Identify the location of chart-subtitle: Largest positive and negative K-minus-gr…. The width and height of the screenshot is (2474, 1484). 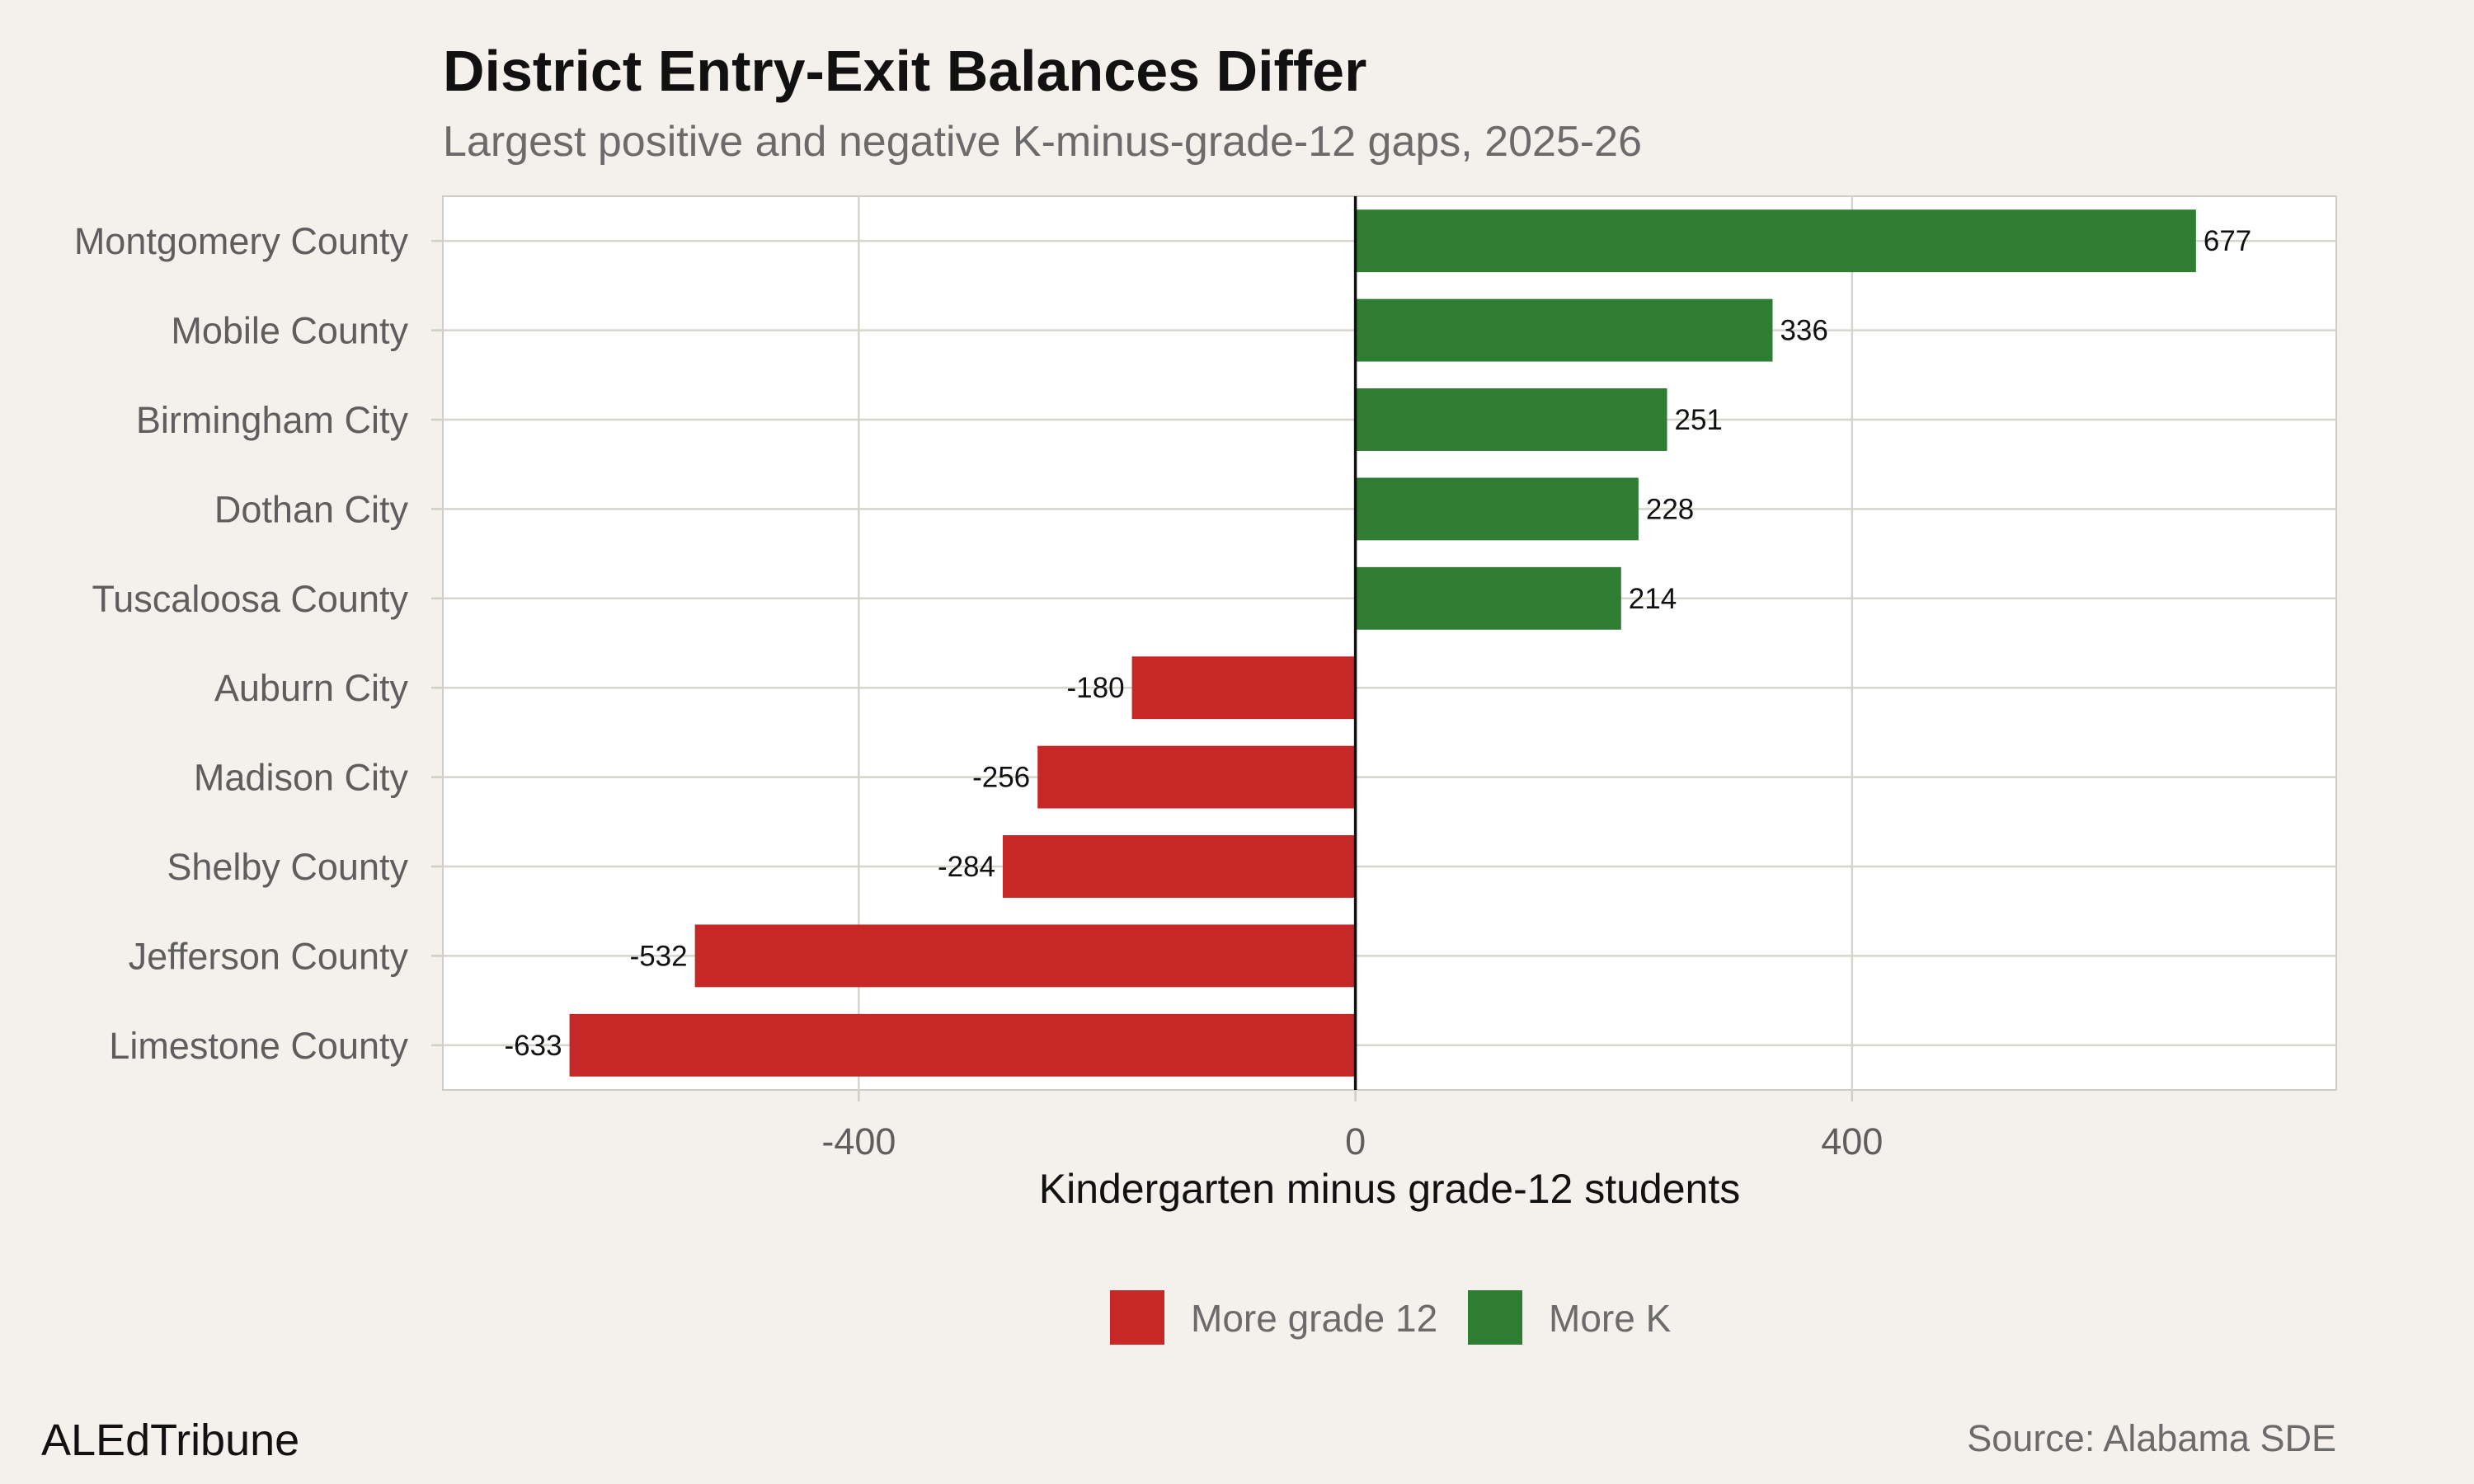
(1042, 142).